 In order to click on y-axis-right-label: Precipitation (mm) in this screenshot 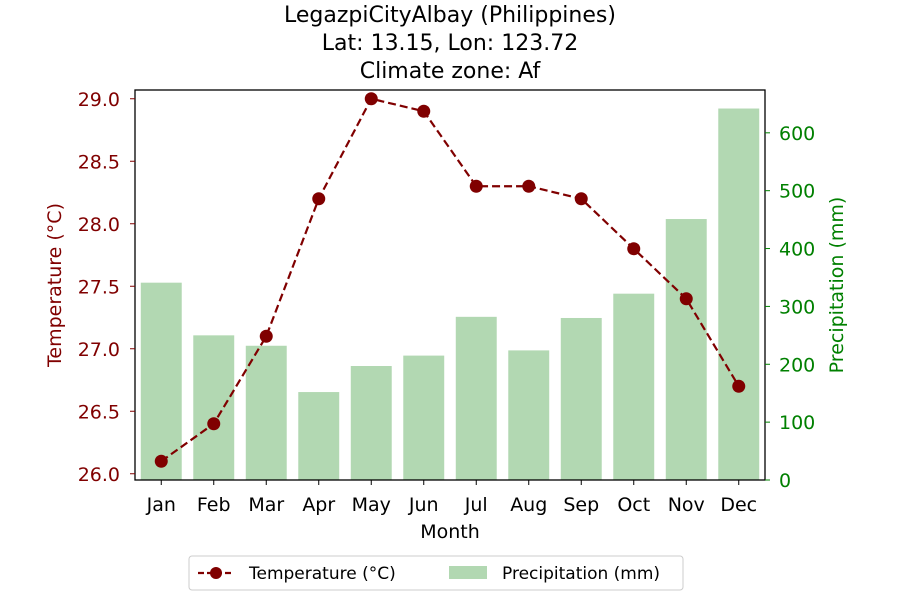, I will do `click(837, 285)`.